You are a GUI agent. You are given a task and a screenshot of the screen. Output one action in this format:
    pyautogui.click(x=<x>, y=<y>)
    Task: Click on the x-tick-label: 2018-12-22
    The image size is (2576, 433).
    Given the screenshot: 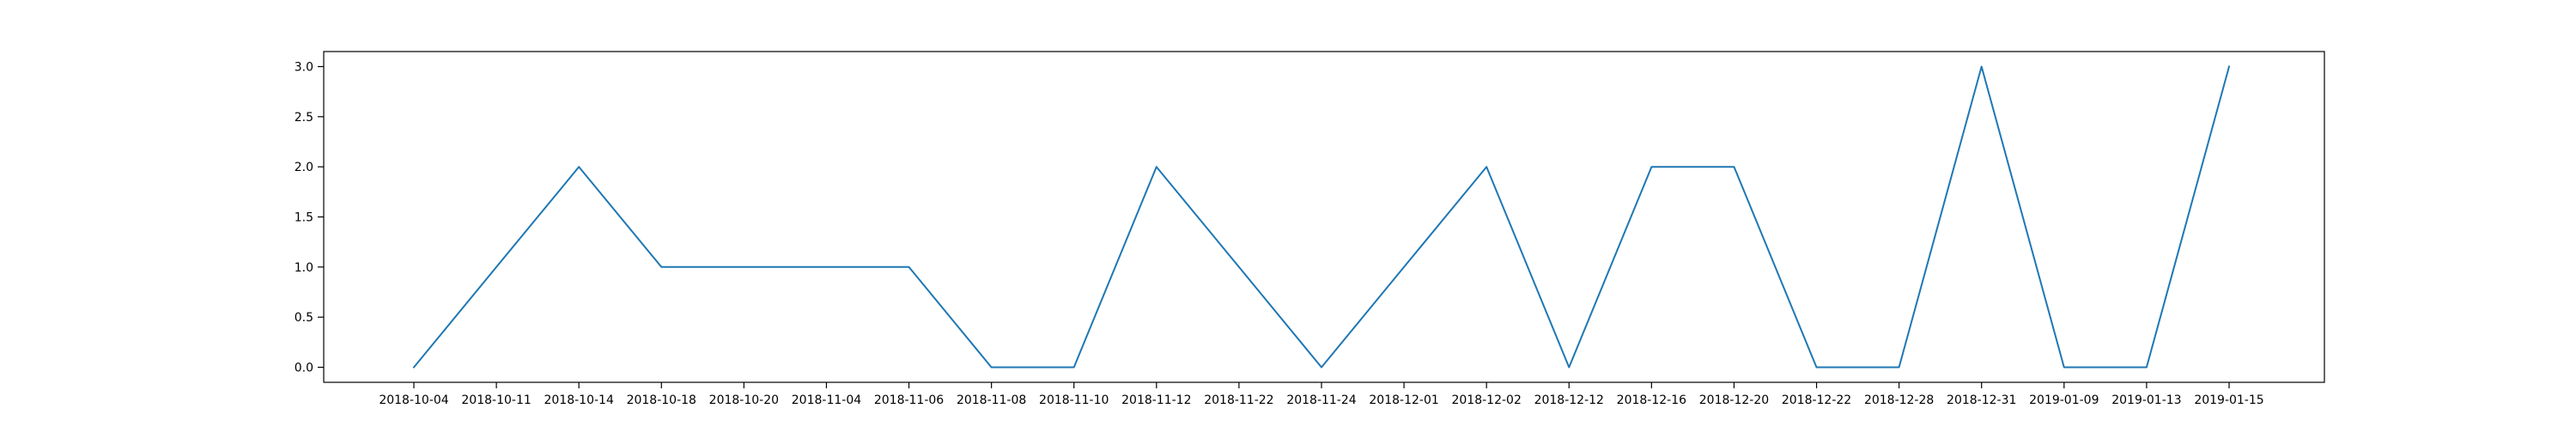 What is the action you would take?
    pyautogui.click(x=1816, y=400)
    